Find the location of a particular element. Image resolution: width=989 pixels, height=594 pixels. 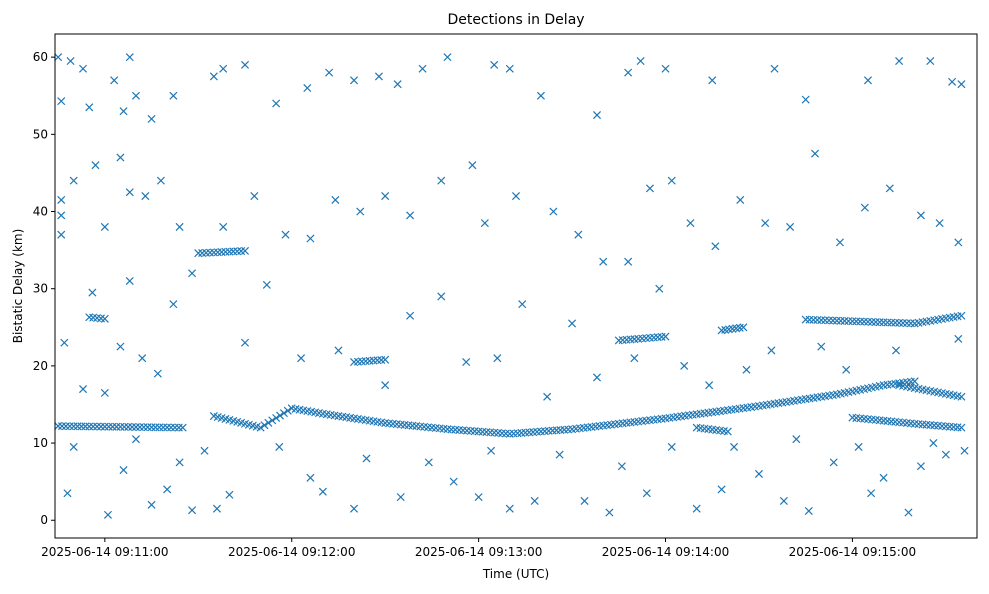

x-tick-label: 2025-06-14 09:14:00 is located at coordinates (665, 552).